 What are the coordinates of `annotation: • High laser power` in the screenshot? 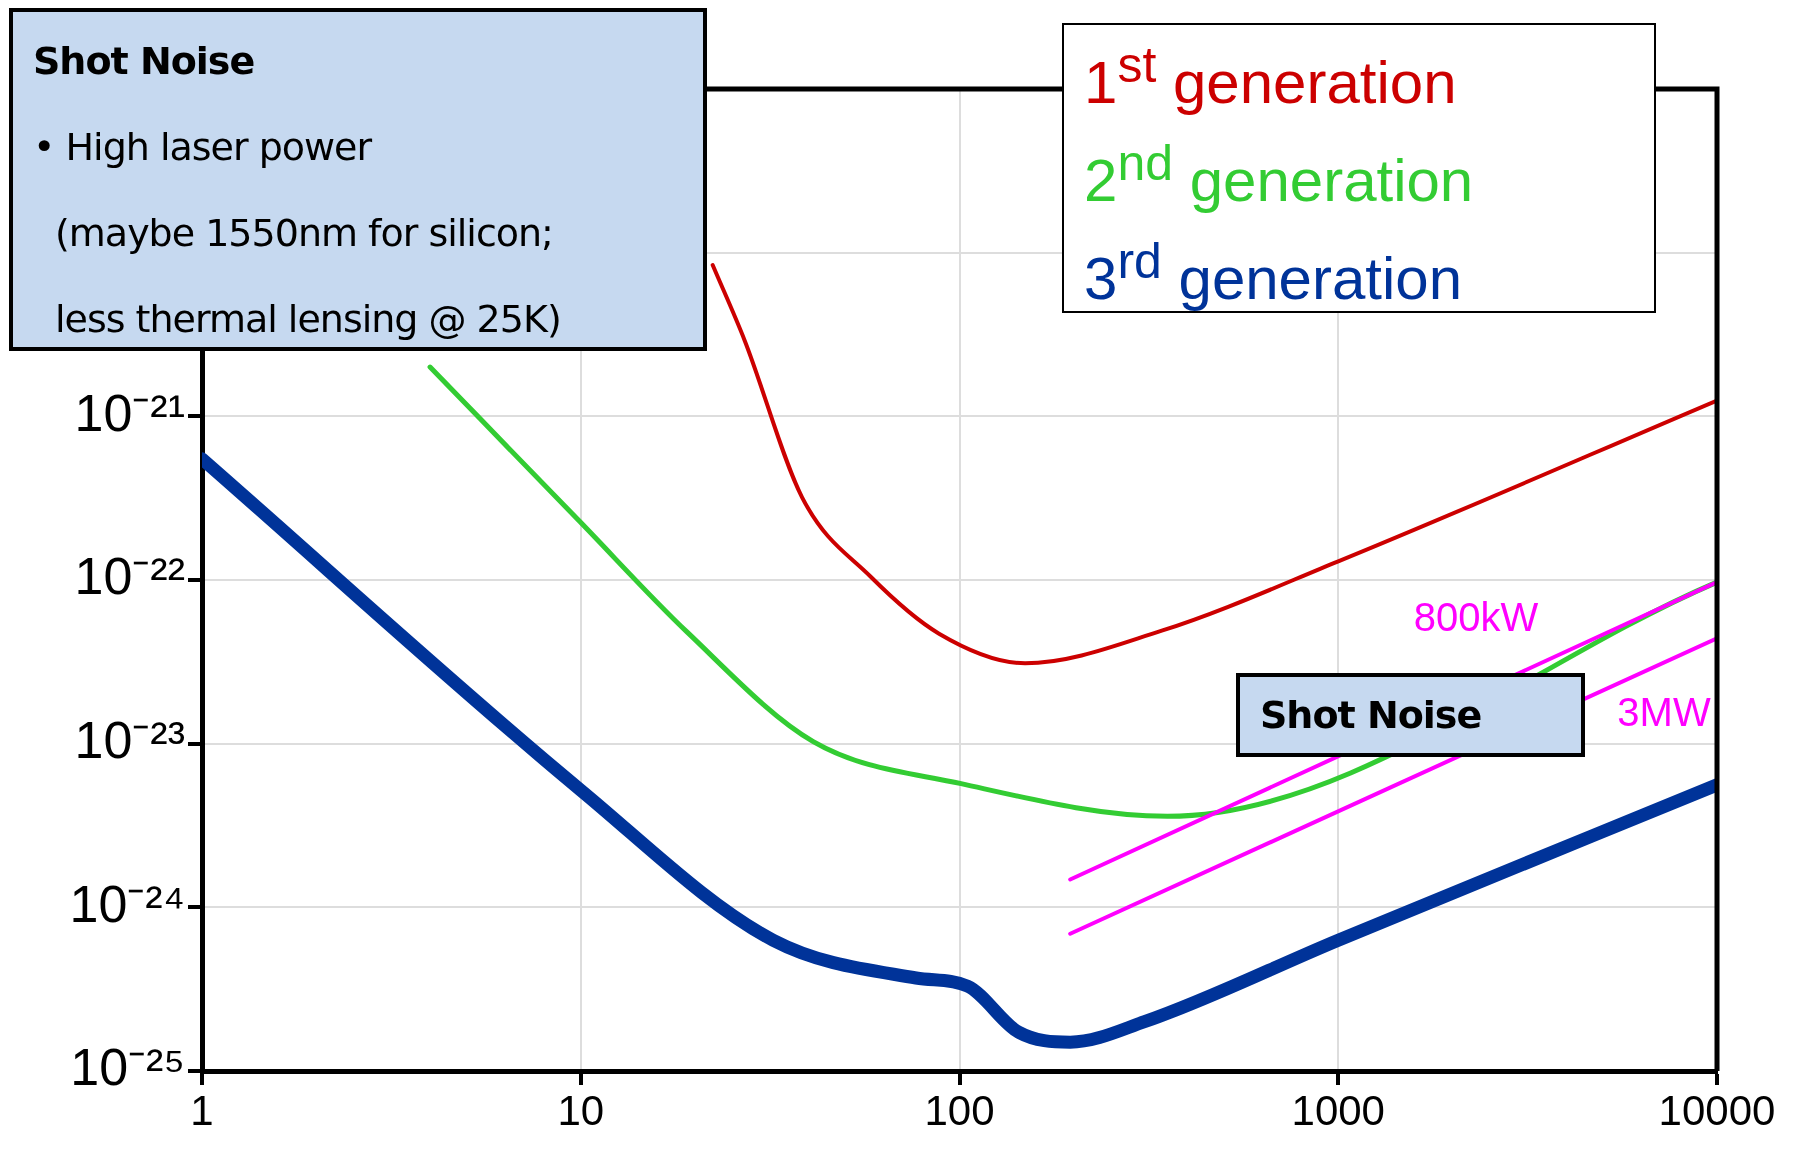 It's located at (203, 147).